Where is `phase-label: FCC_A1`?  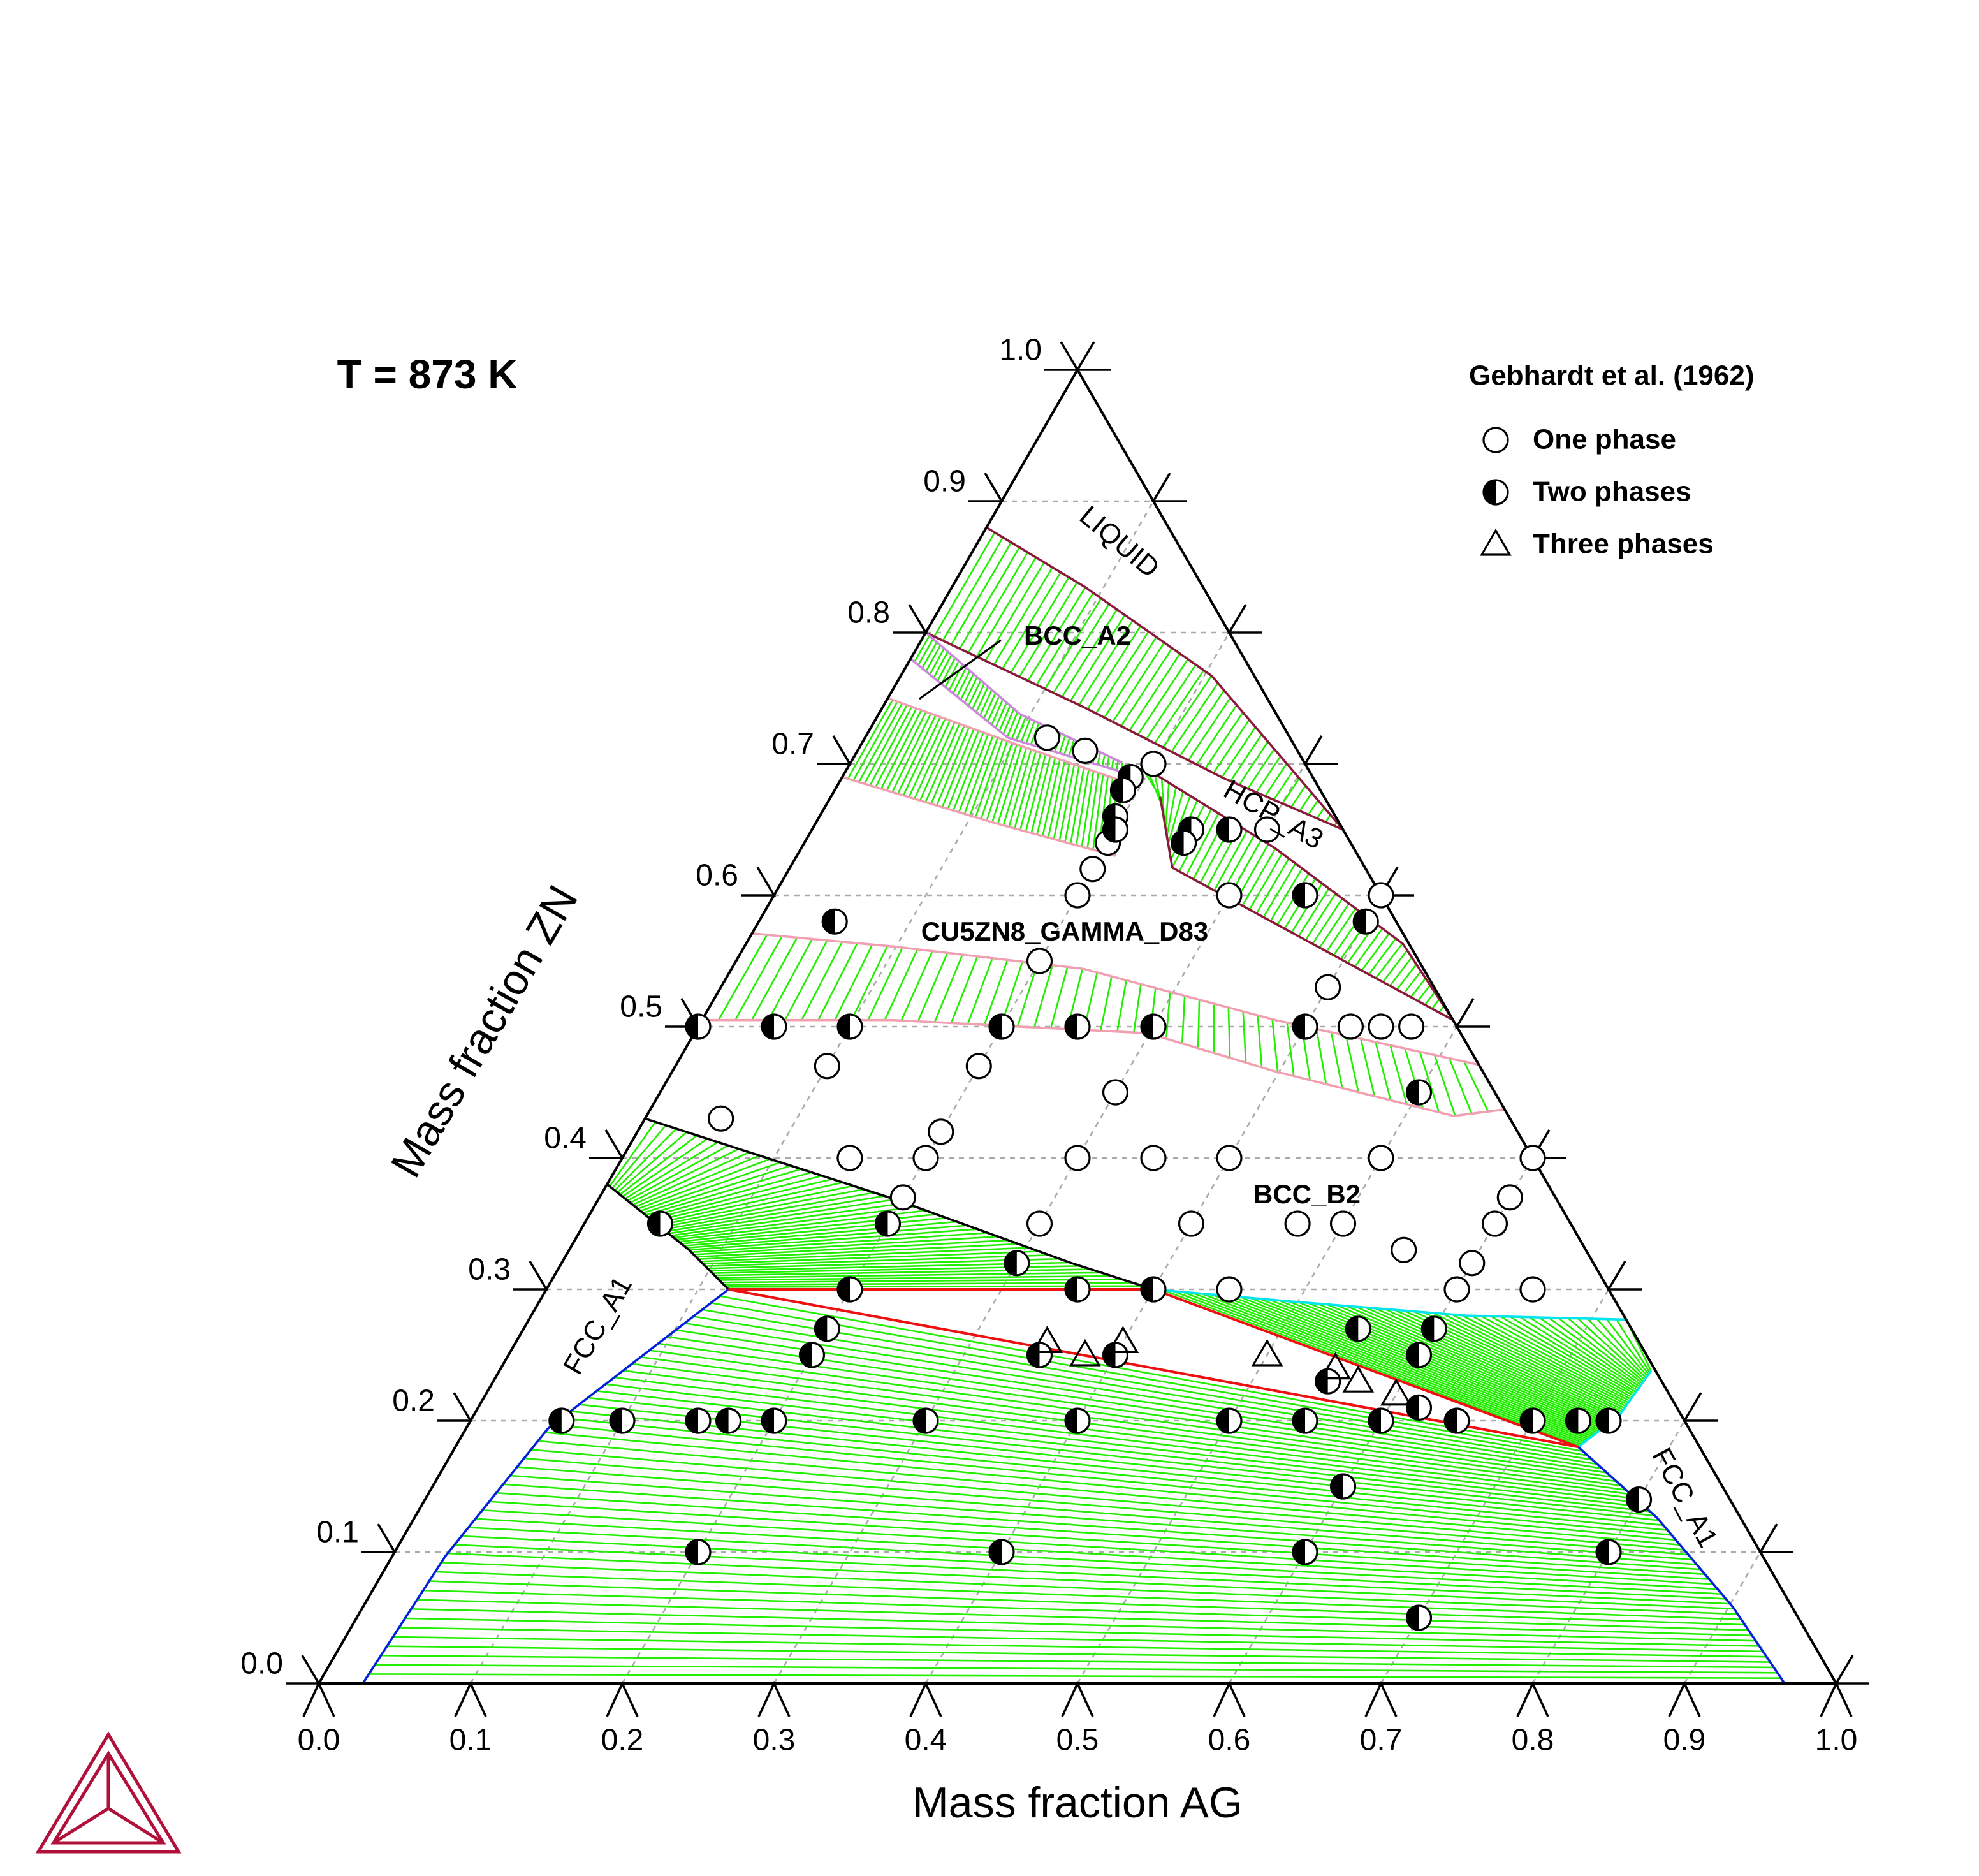 phase-label: FCC_A1 is located at coordinates (597, 1325).